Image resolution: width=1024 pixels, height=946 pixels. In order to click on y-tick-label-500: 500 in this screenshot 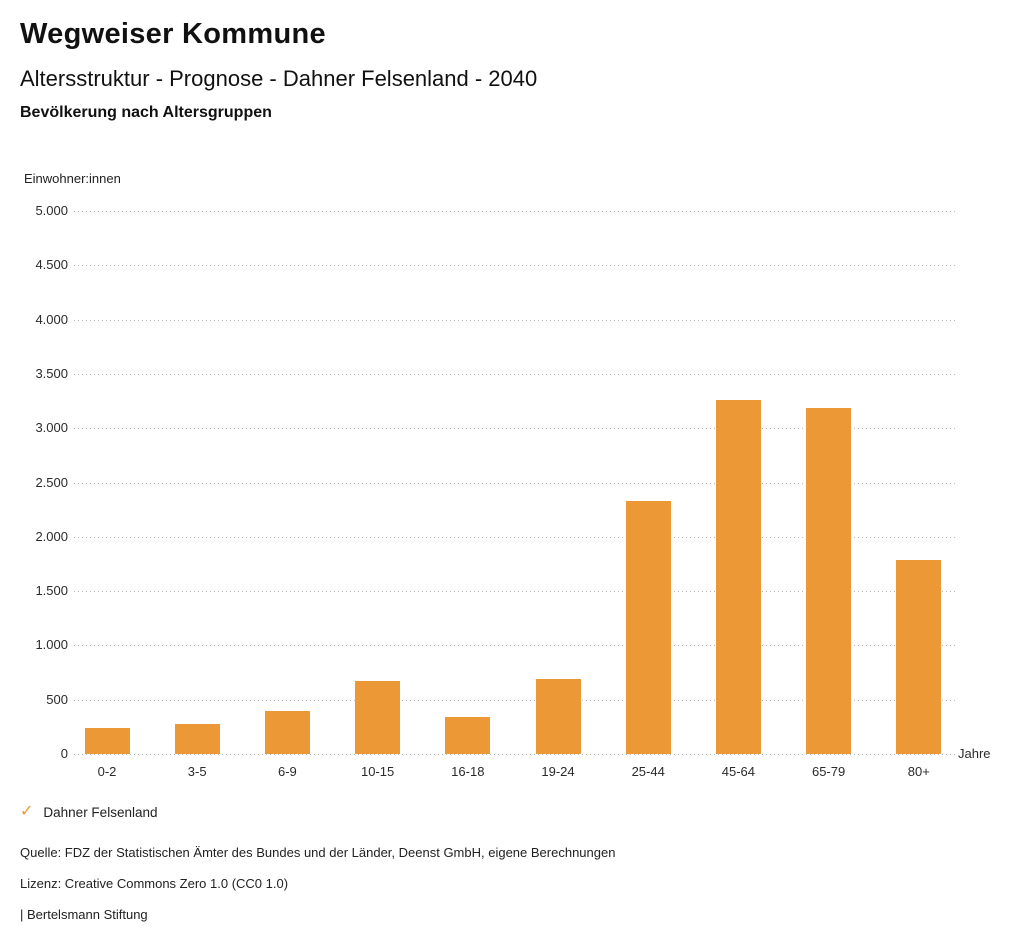, I will do `click(57, 699)`.